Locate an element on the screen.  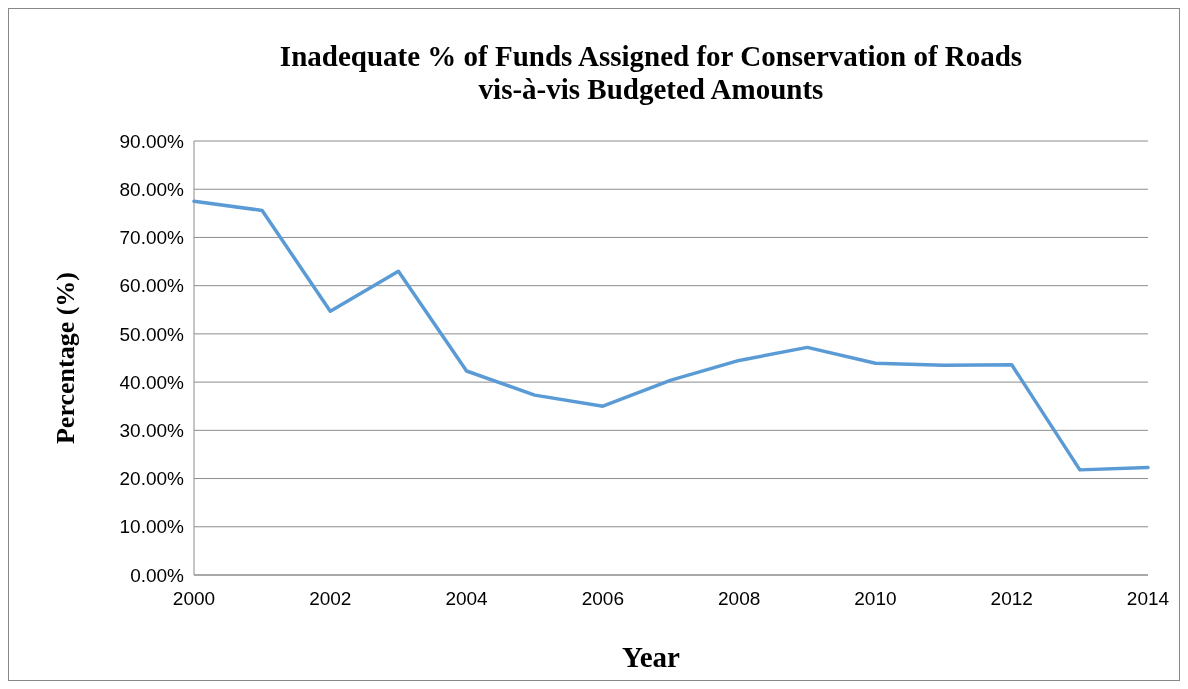
y-tick-label: 90.00% is located at coordinates (152, 141).